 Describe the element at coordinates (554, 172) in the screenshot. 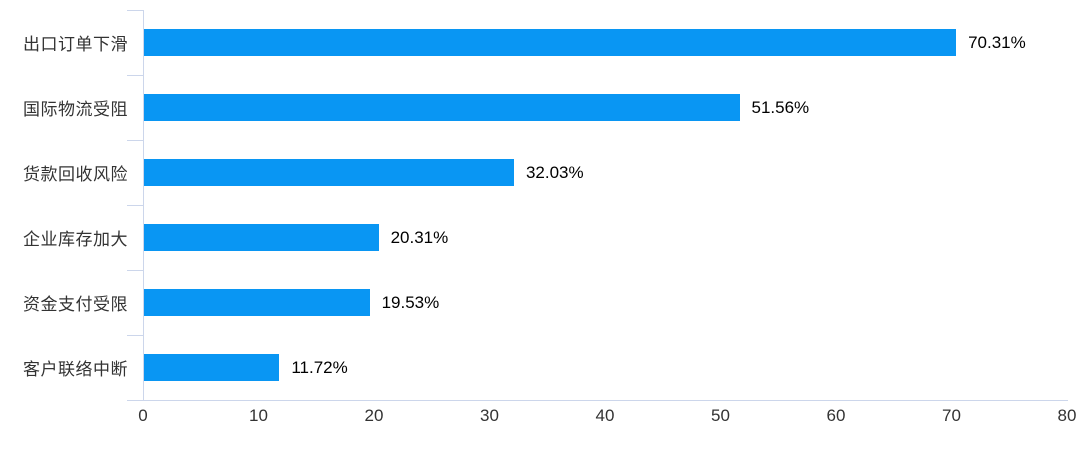

I see `bar-value-label: 32.03%` at that location.